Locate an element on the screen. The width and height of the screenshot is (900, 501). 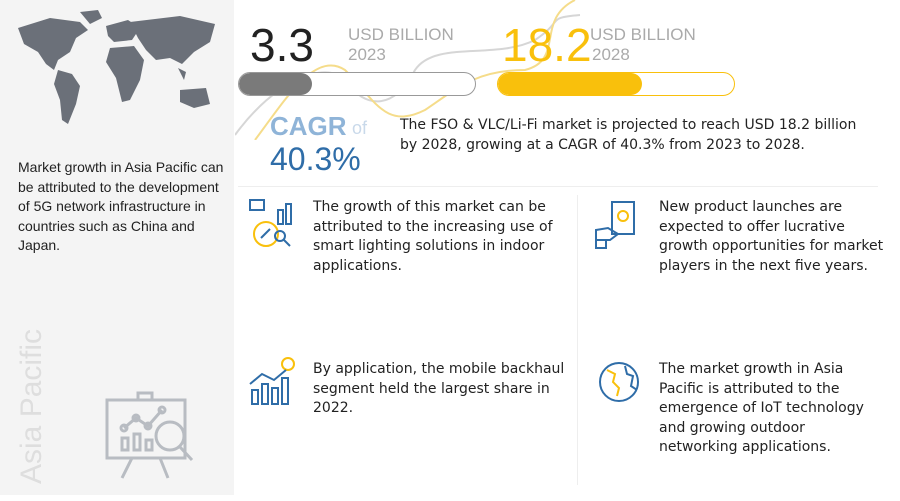
globe-icon is located at coordinates (619, 382).